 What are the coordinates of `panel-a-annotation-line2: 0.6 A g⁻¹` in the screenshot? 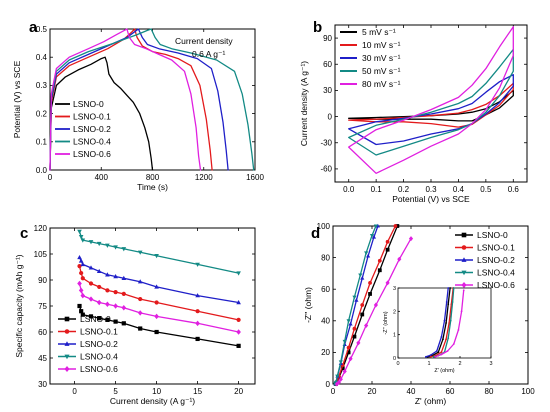 It's located at (208, 54).